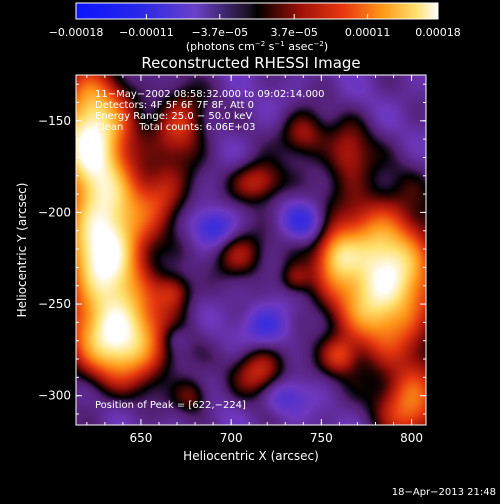 This screenshot has height=504, width=500. What do you see at coordinates (173, 116) in the screenshot?
I see `annotation-energy-range: Energy Range: 25.0 − 50.0 keV` at bounding box center [173, 116].